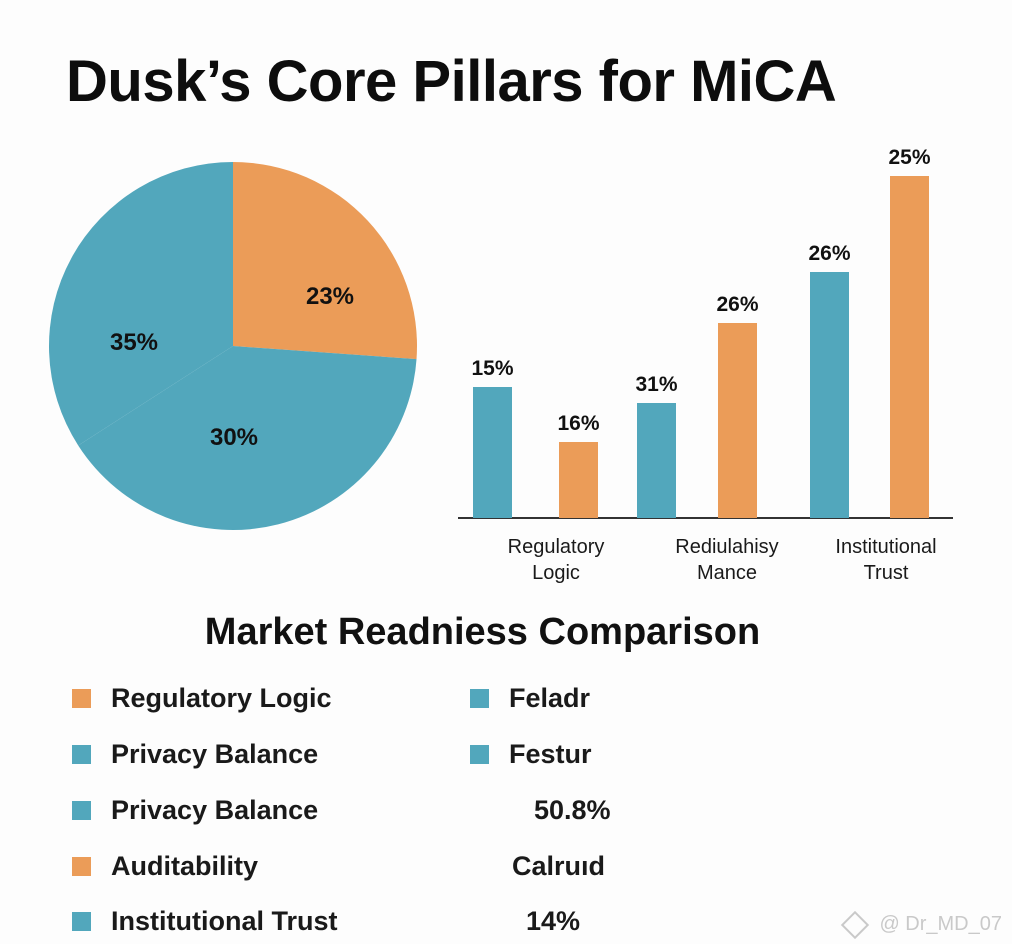 Image resolution: width=1012 pixels, height=944 pixels. Describe the element at coordinates (234, 437) in the screenshot. I see `pie-slice-label: 30%` at that location.